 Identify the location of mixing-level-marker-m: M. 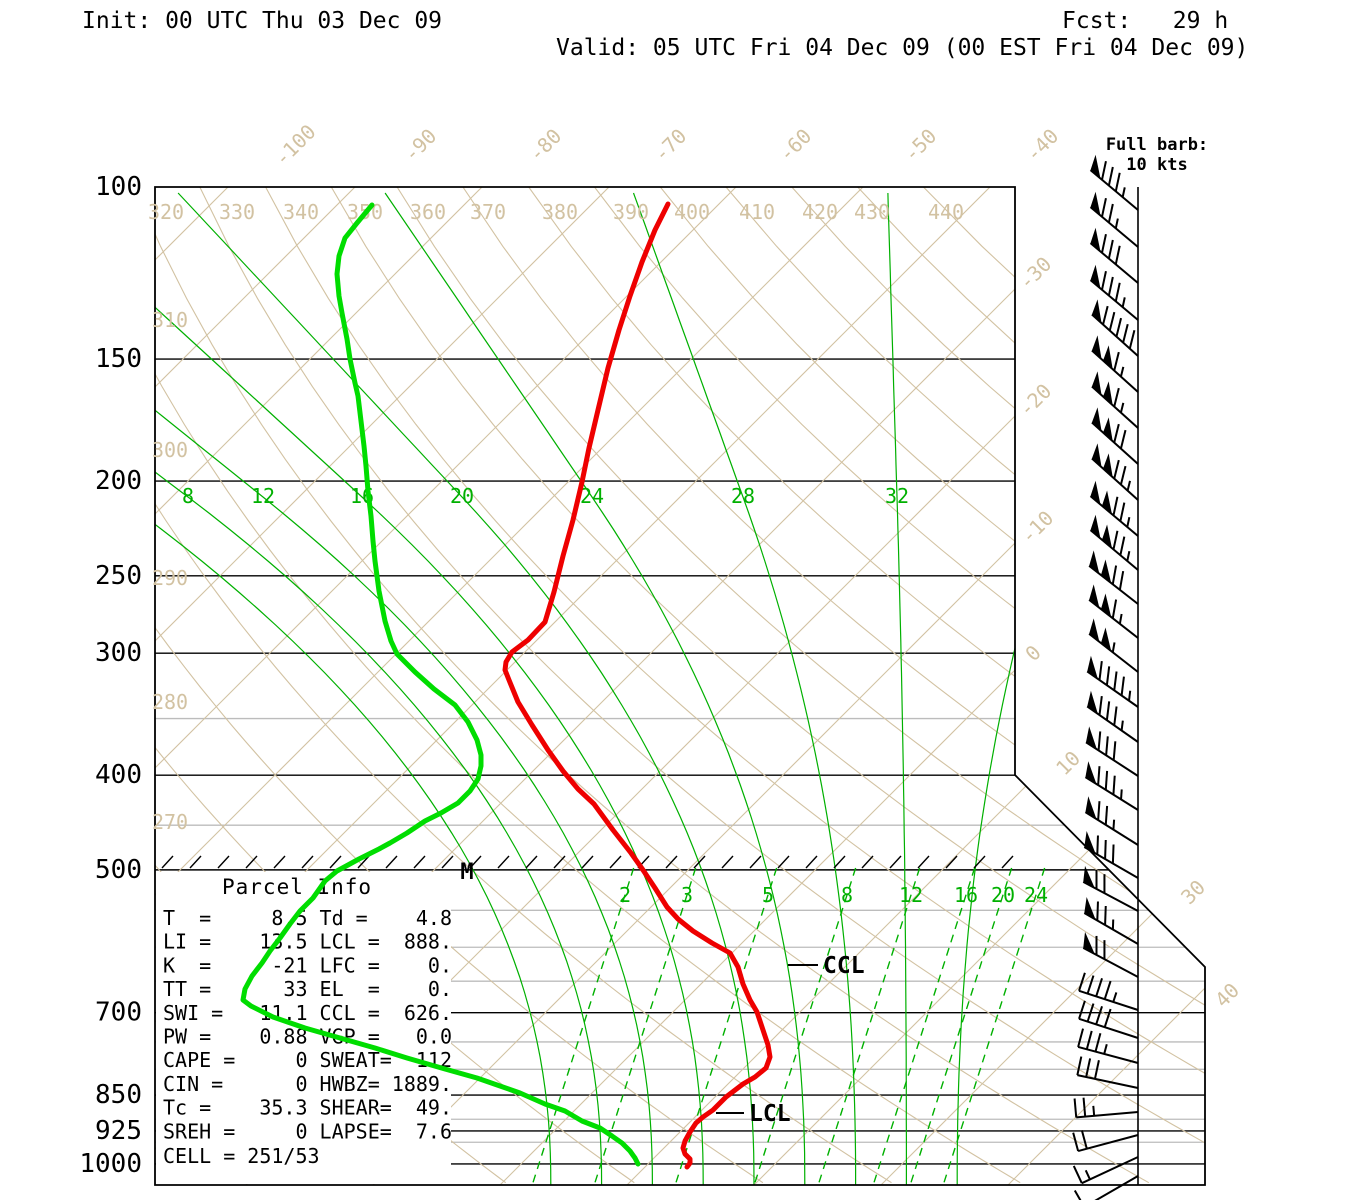
(466, 872).